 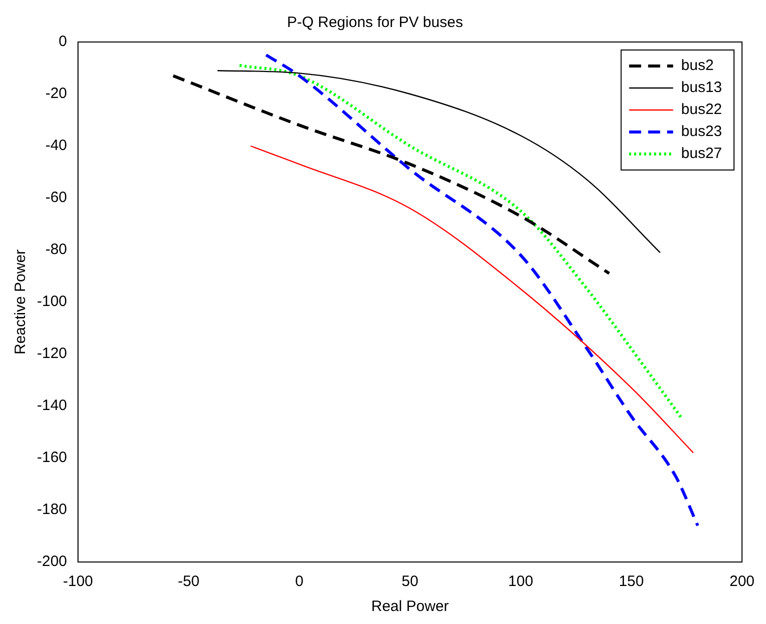 What do you see at coordinates (742, 581) in the screenshot?
I see `x-tick-label: 200` at bounding box center [742, 581].